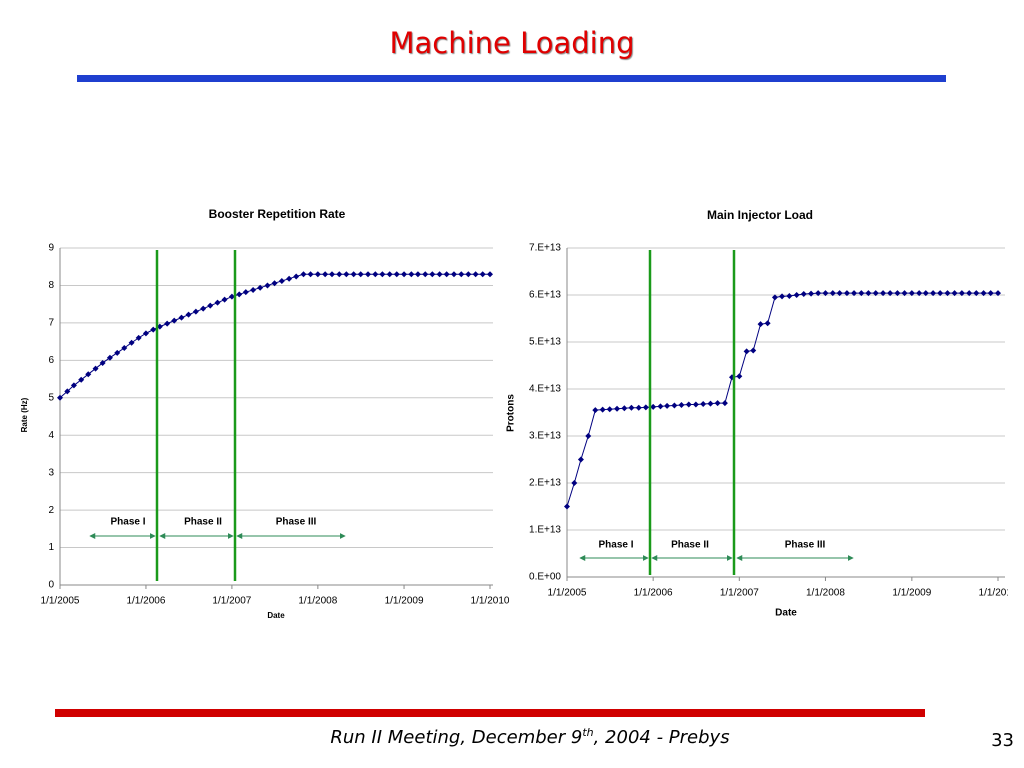 Image resolution: width=1024 pixels, height=768 pixels. I want to click on slide-title: Machine Loading, so click(512, 43).